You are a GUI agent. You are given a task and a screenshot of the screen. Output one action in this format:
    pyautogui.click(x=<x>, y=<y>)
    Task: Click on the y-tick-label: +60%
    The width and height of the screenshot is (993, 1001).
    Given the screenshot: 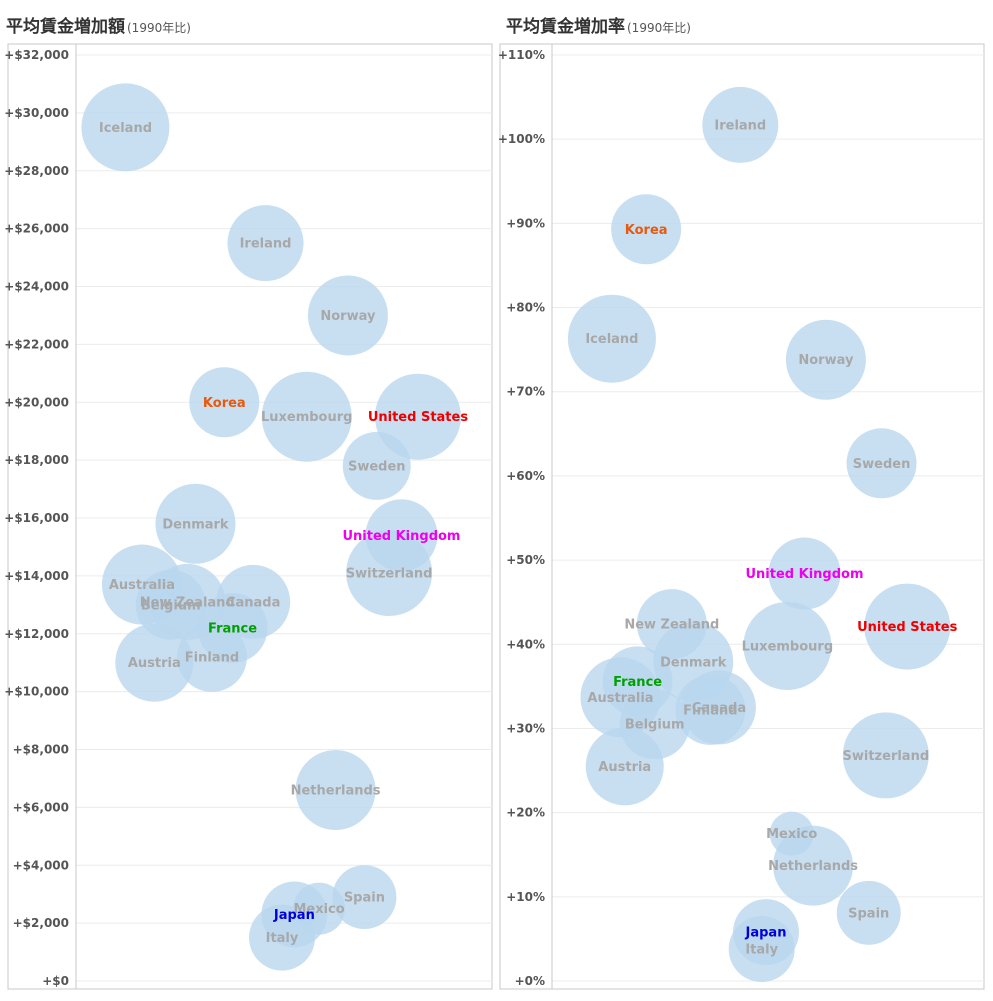 What is the action you would take?
    pyautogui.click(x=525, y=476)
    